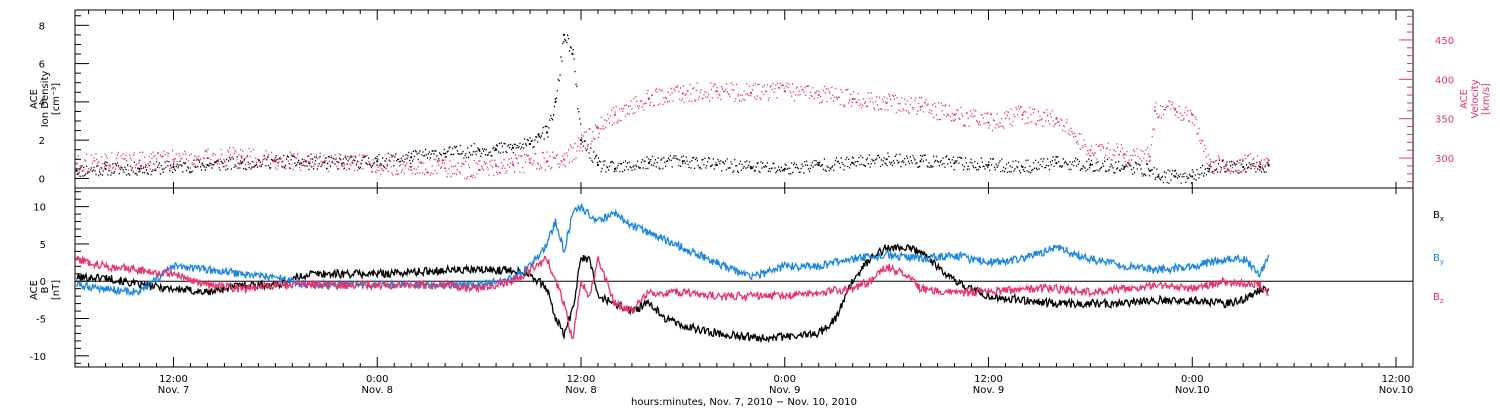  Describe the element at coordinates (1438, 216) in the screenshot. I see `legend-bx: Bx` at that location.